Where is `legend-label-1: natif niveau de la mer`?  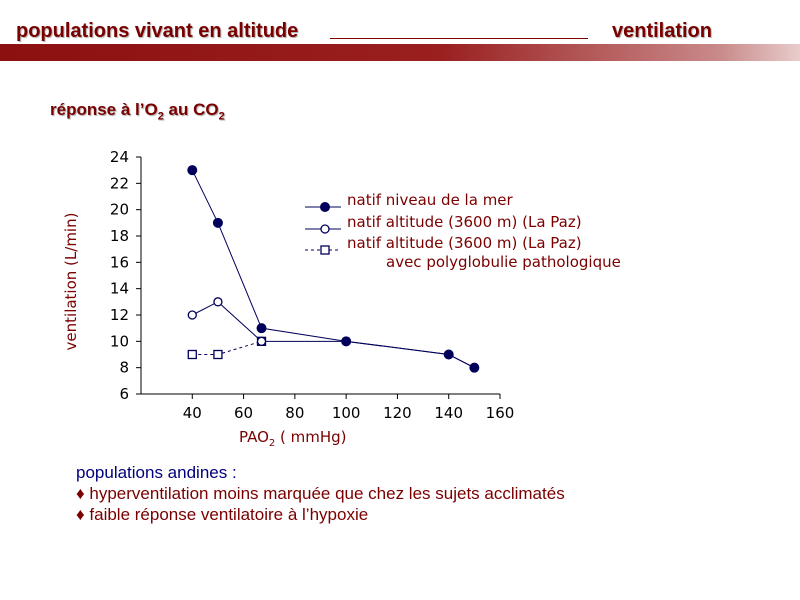 legend-label-1: natif niveau de la mer is located at coordinates (430, 200).